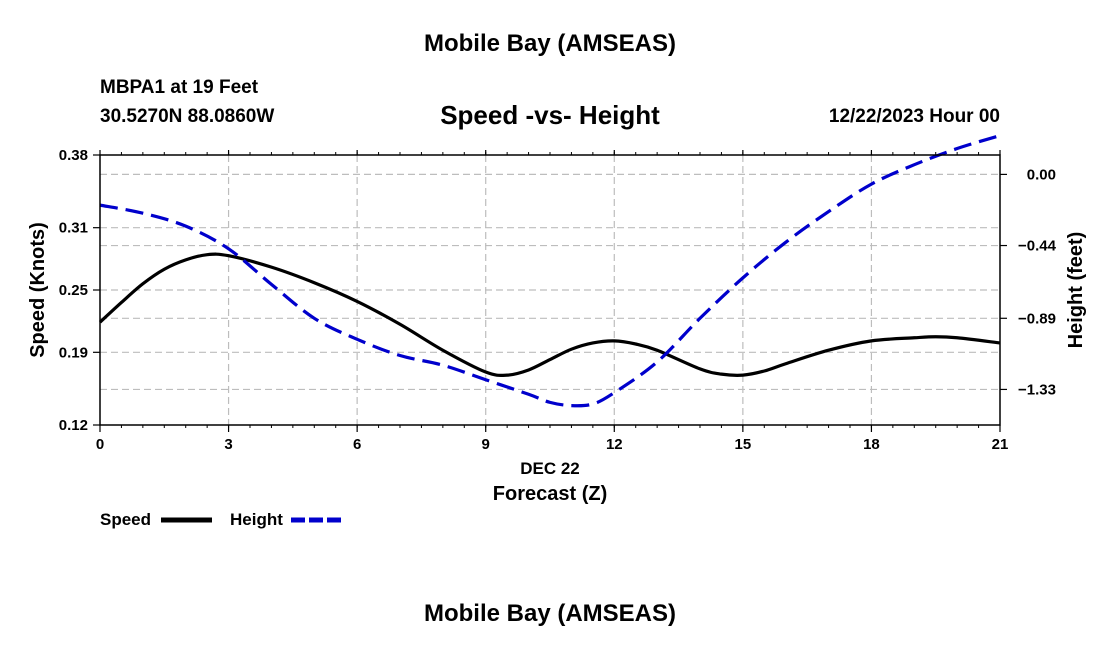  I want to click on top-title: Mobile Bay (AMSEAS), so click(550, 43).